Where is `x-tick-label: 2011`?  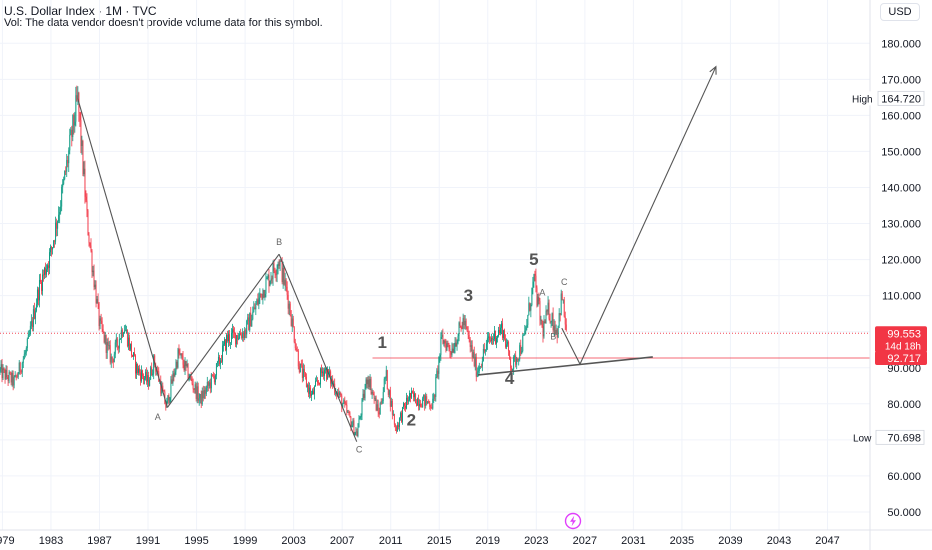
x-tick-label: 2011 is located at coordinates (391, 541).